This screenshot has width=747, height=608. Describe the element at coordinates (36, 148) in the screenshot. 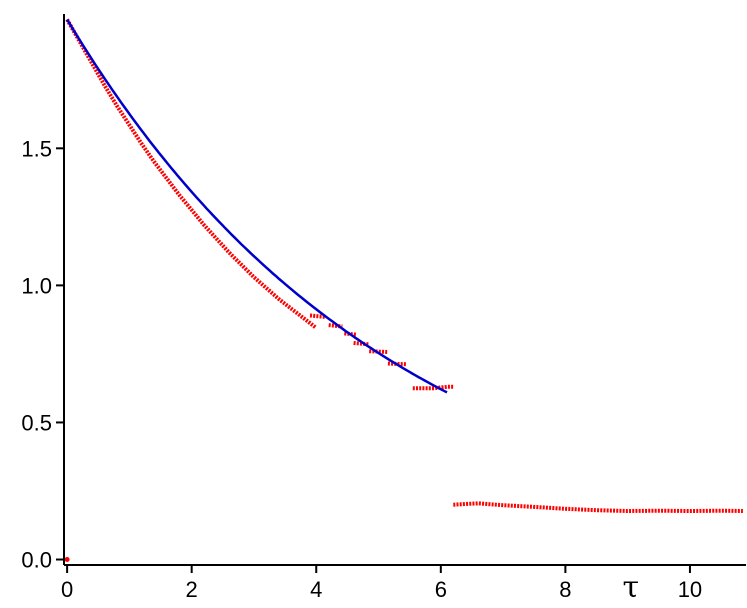

I see `y-tick-label: 1.5` at that location.